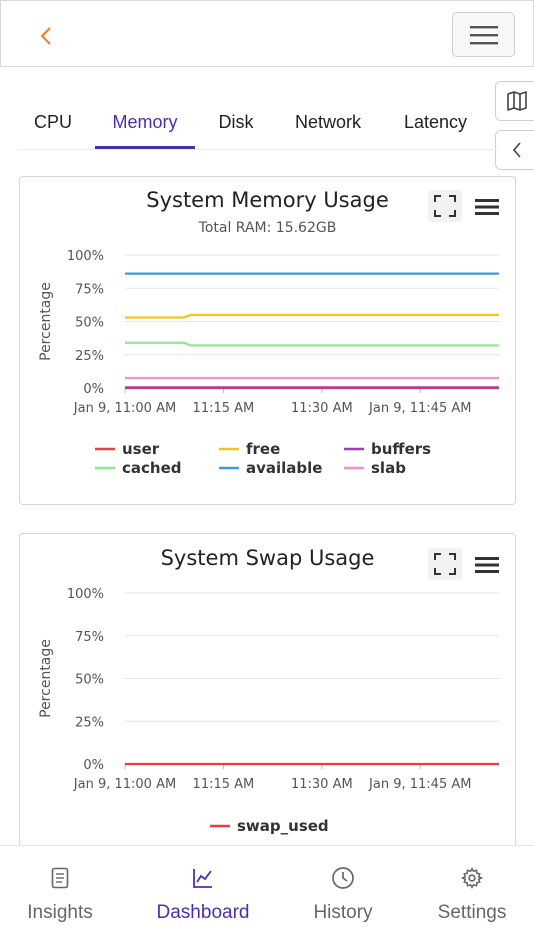 Image resolution: width=534 pixels, height=950 pixels. I want to click on series-line-free, so click(312, 316).